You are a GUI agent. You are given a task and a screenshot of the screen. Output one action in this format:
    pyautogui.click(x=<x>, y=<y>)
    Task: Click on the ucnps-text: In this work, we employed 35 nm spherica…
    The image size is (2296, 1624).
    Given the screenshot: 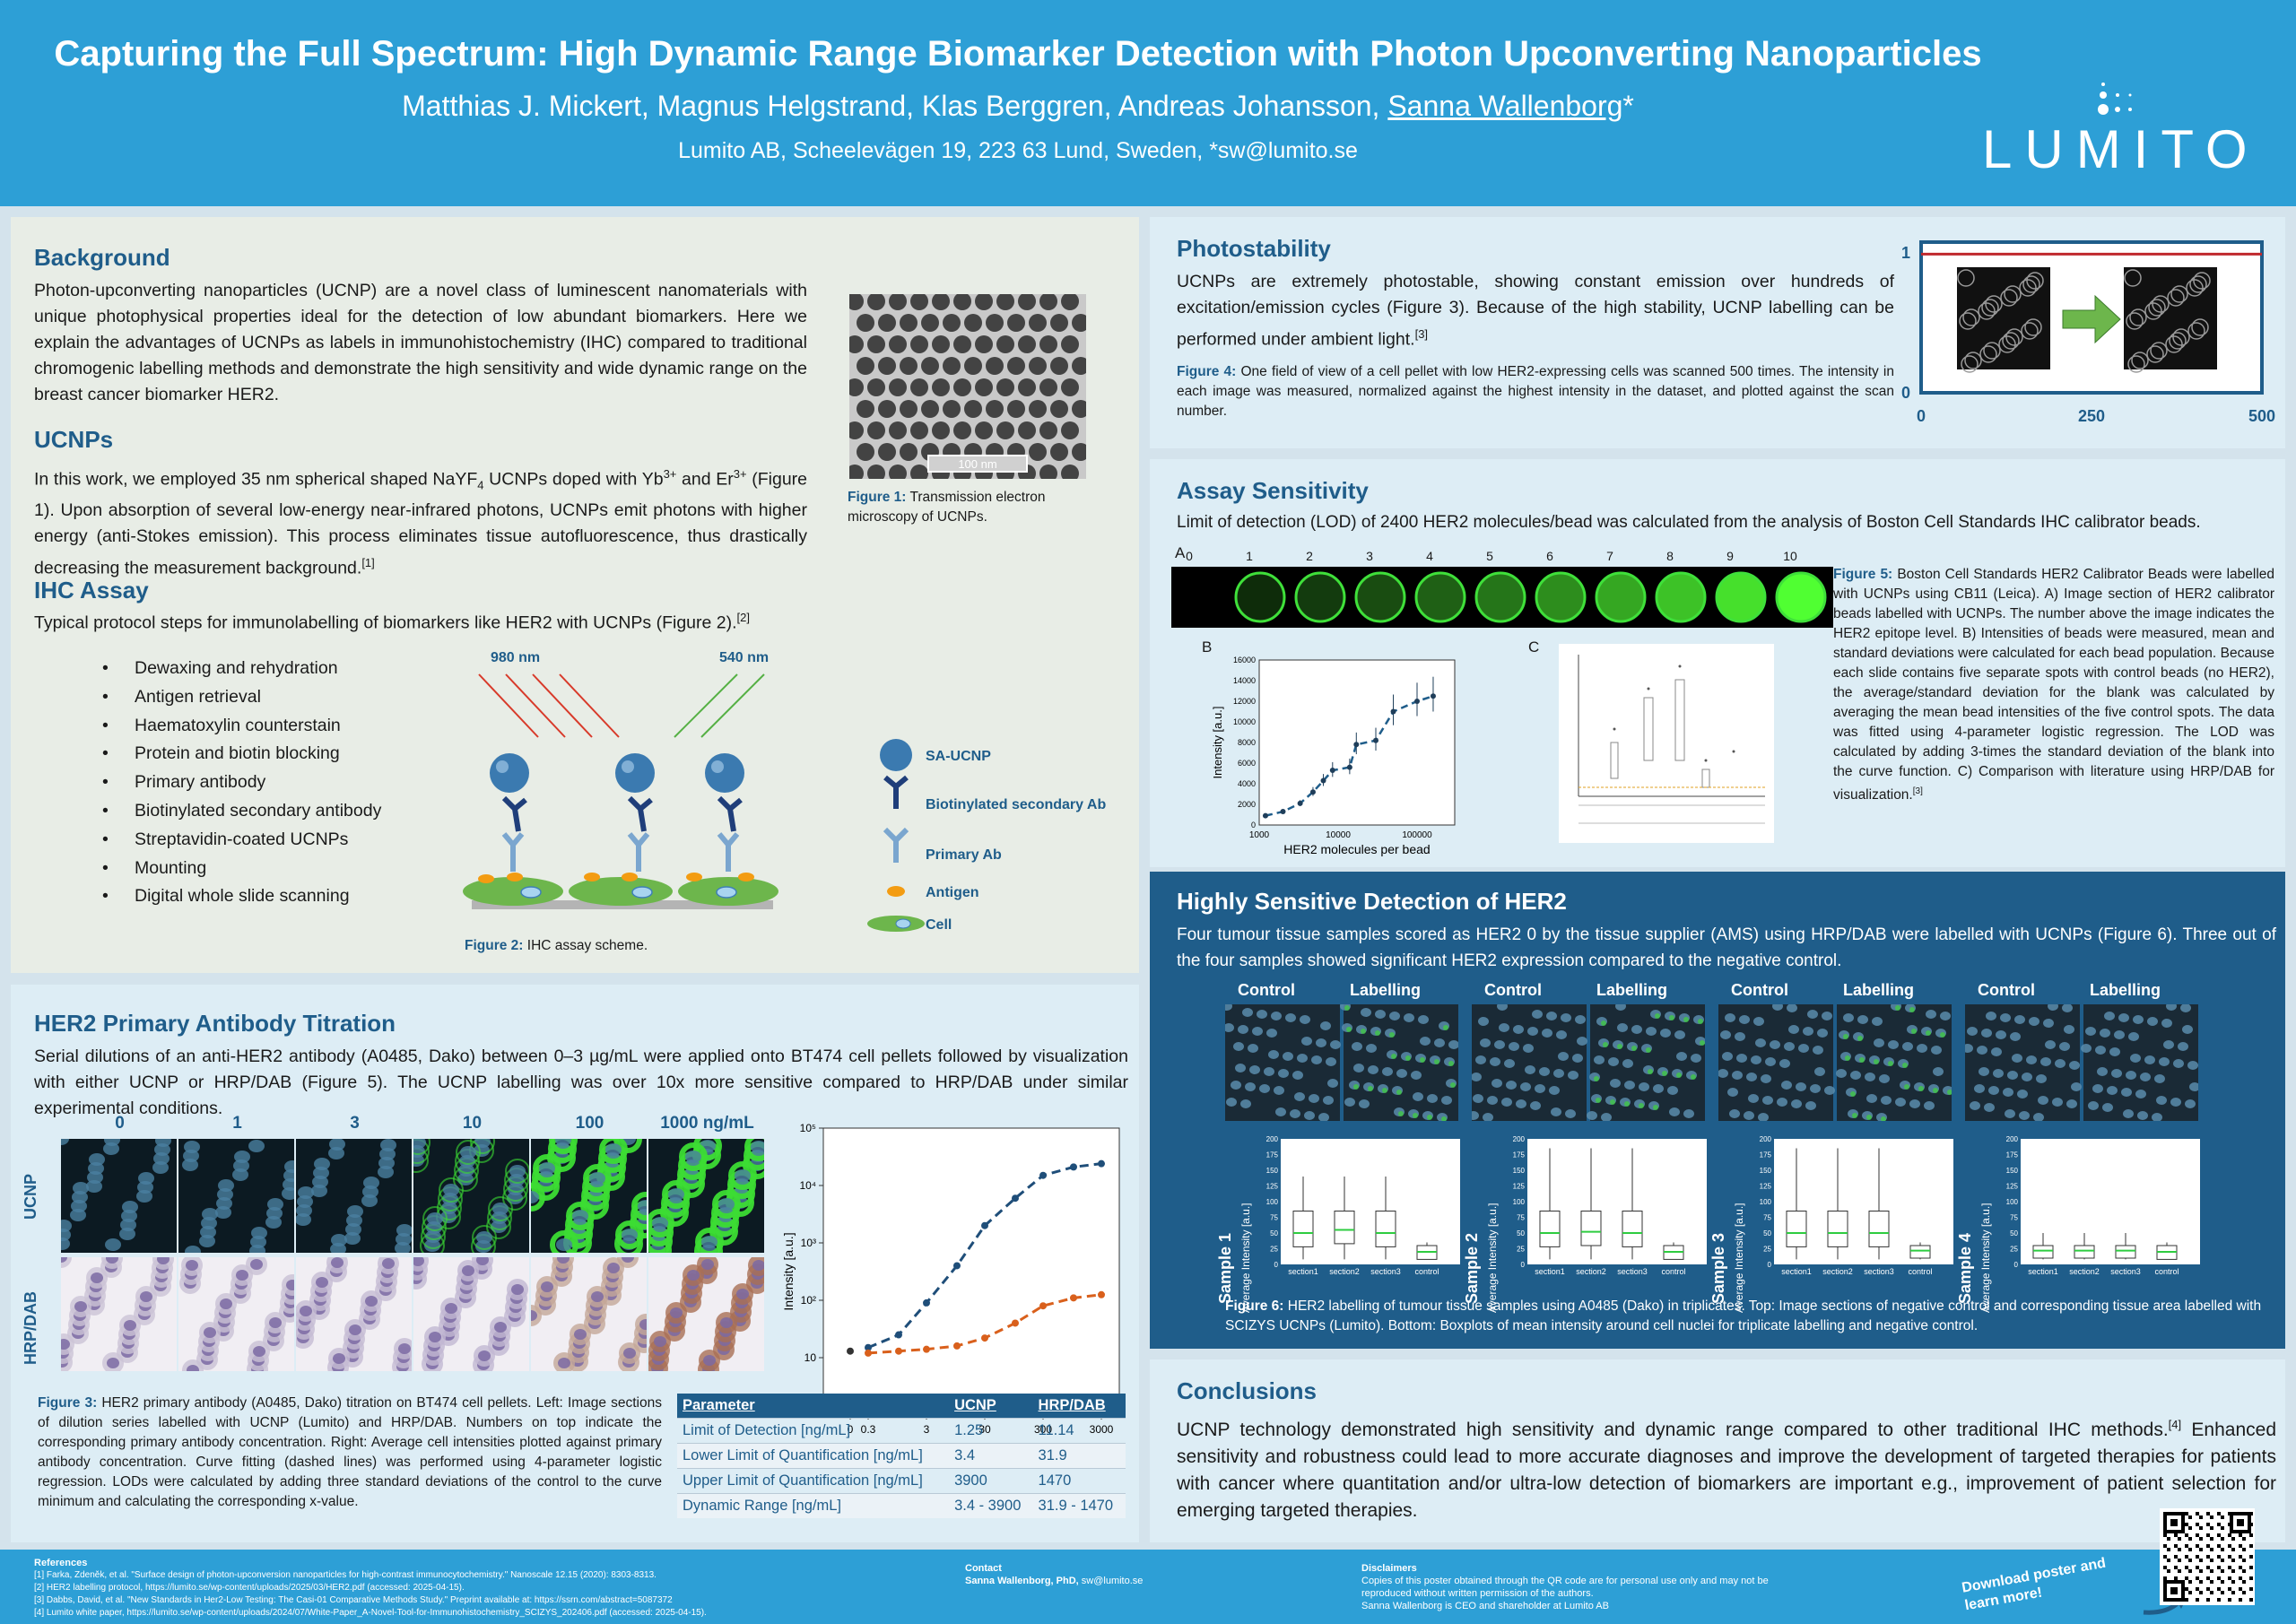 What is the action you would take?
    pyautogui.click(x=420, y=521)
    